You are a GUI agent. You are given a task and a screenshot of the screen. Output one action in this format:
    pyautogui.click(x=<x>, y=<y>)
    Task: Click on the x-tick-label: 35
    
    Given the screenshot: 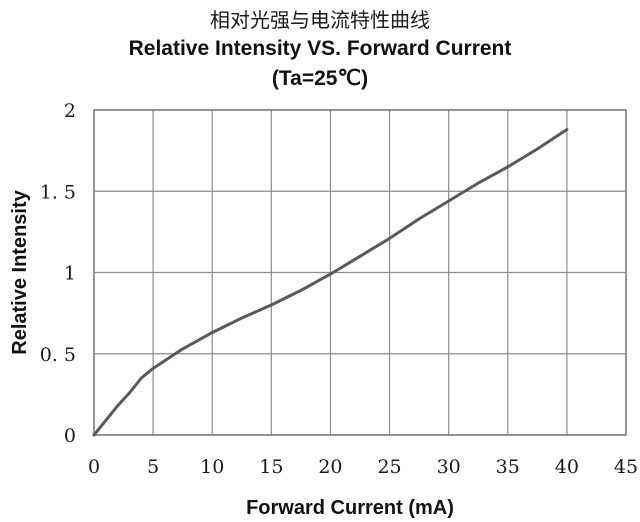 What is the action you would take?
    pyautogui.click(x=508, y=467)
    